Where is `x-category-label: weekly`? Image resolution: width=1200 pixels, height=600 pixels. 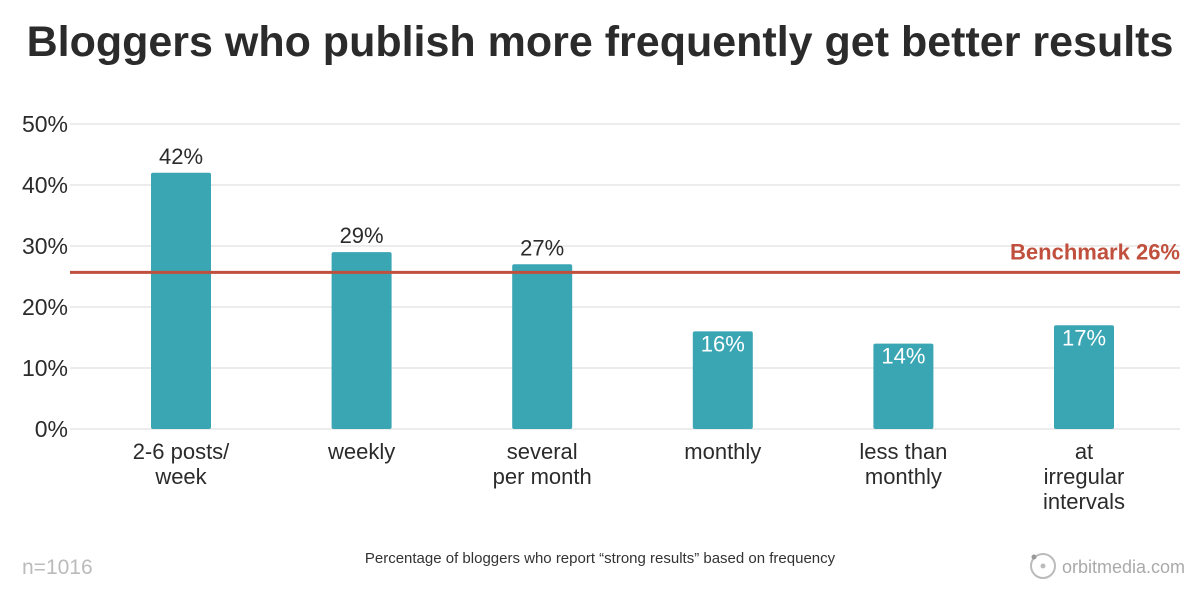
x-category-label: weekly is located at coordinates (361, 451).